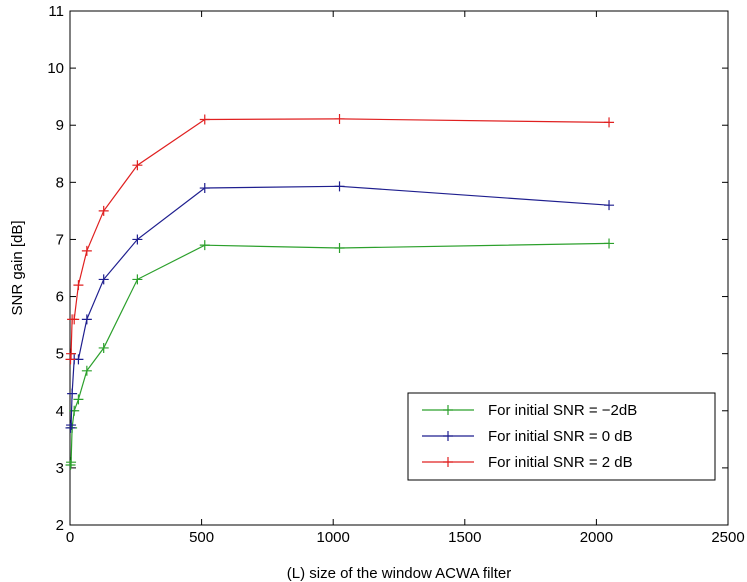 This screenshot has width=747, height=582. Describe the element at coordinates (70, 537) in the screenshot. I see `x-tick-label: 0` at that location.